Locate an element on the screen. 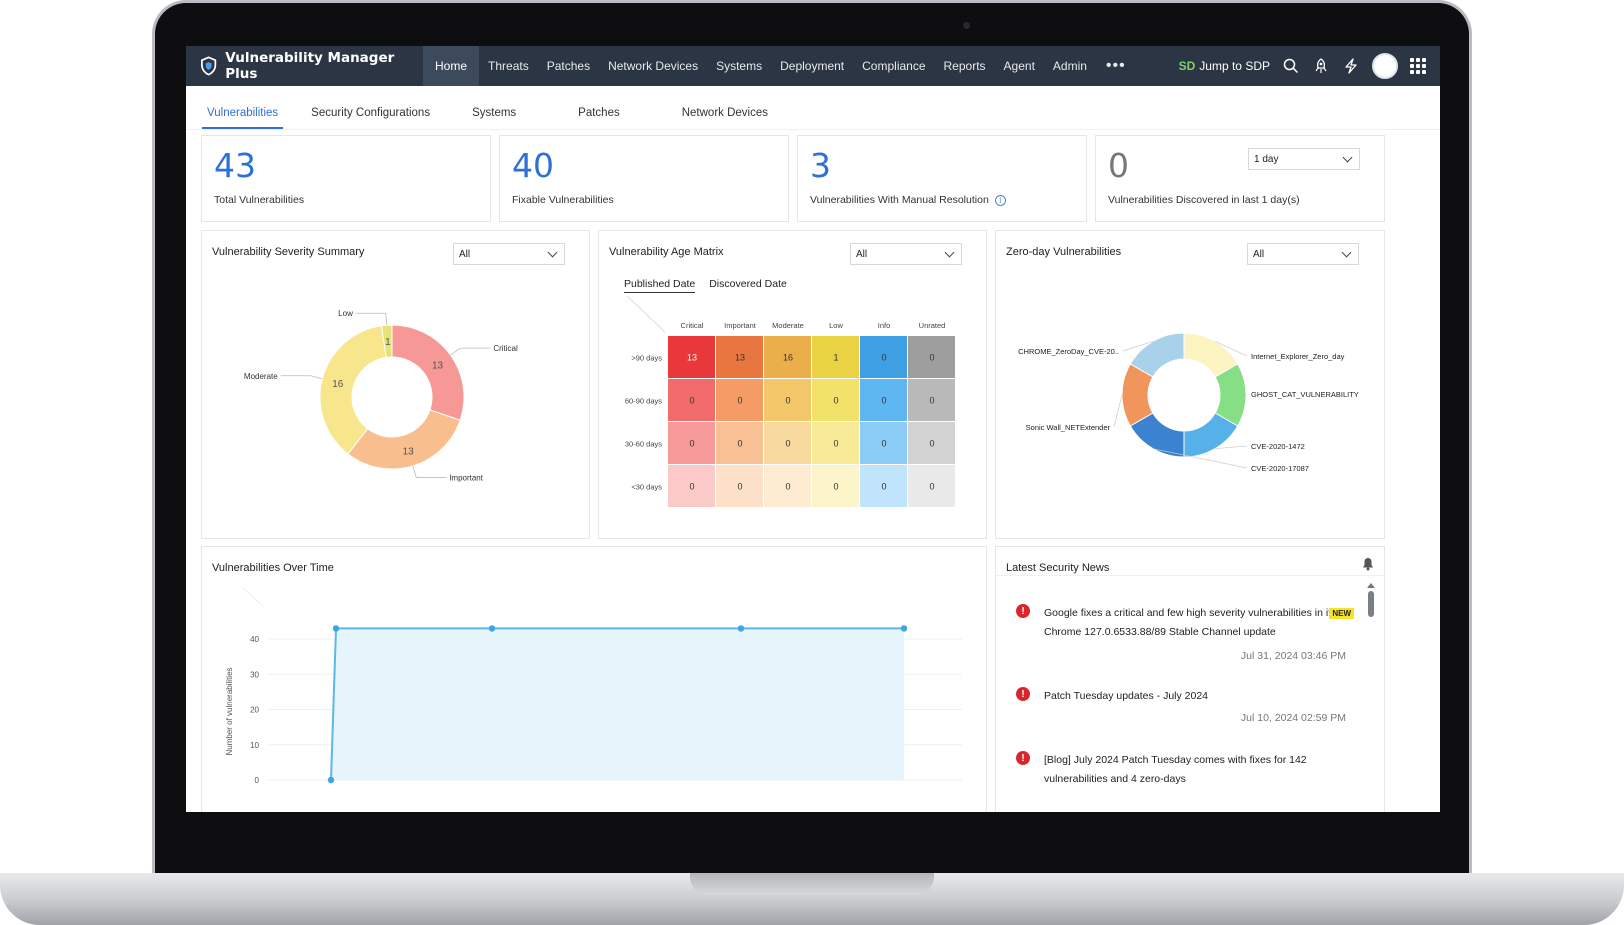 The height and width of the screenshot is (925, 1624). stat-card-total: 43 Total Vulnerabilities is located at coordinates (346, 178).